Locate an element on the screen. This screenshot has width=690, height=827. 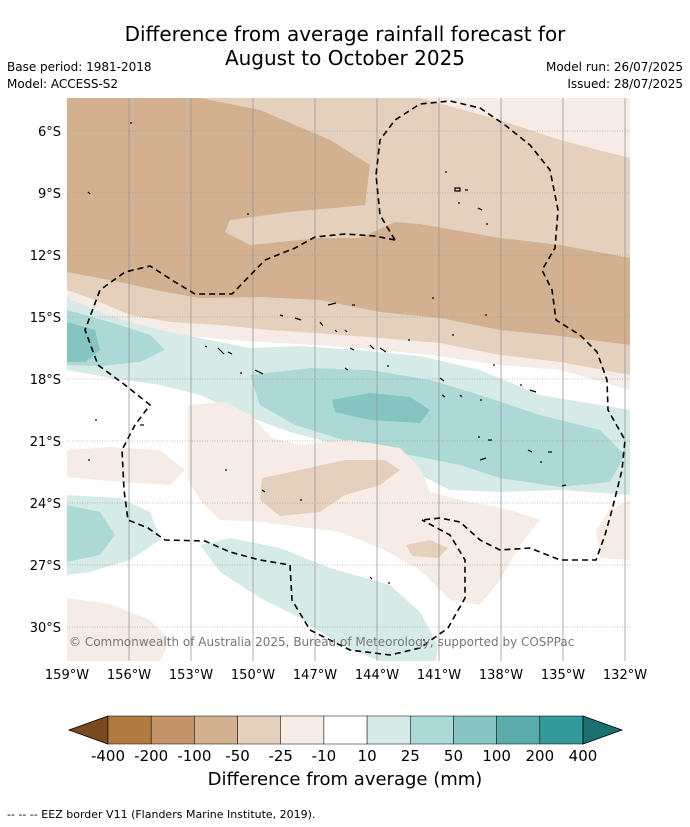
colorbar-title: Difference from average (mm) is located at coordinates (345, 779).